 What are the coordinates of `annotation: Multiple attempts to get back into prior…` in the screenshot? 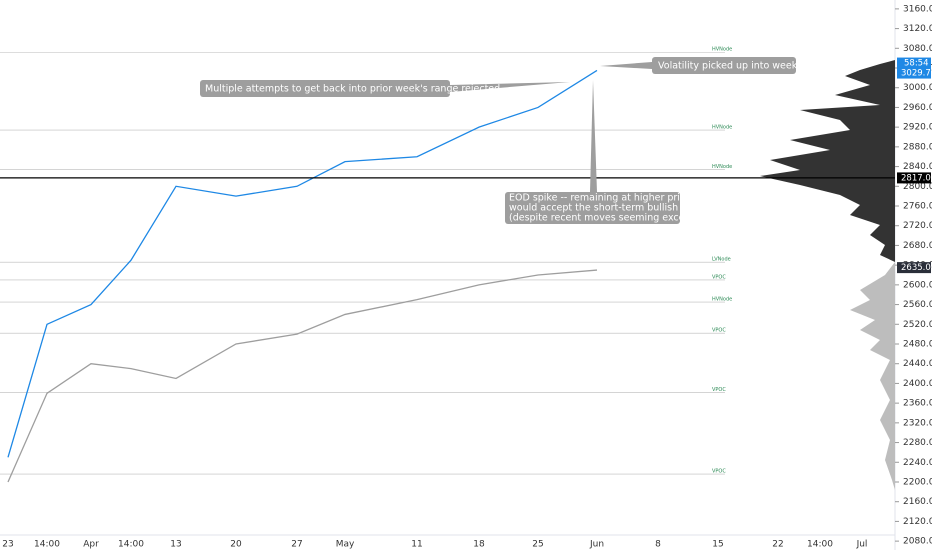 It's located at (354, 89).